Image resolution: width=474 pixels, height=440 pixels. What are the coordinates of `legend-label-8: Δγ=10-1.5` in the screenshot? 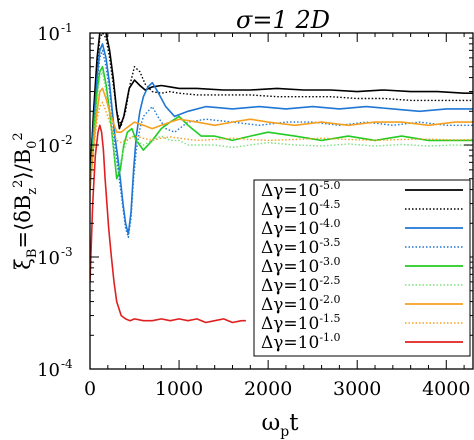 It's located at (301, 323).